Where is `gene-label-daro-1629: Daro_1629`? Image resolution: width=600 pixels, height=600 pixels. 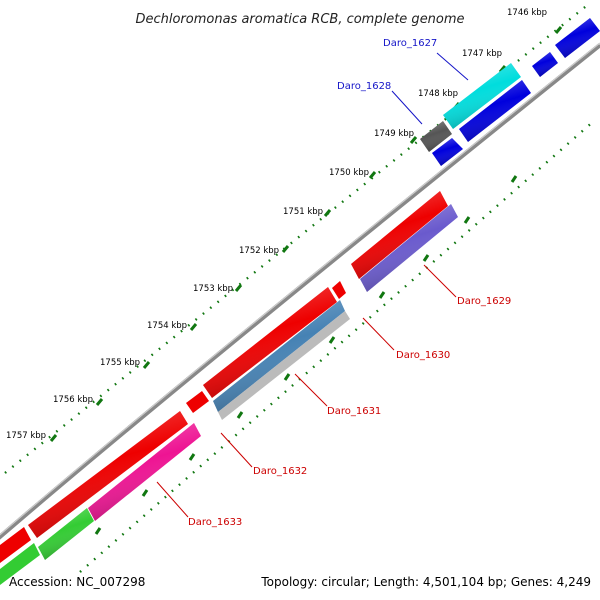 gene-label-daro-1629: Daro_1629 is located at coordinates (484, 301).